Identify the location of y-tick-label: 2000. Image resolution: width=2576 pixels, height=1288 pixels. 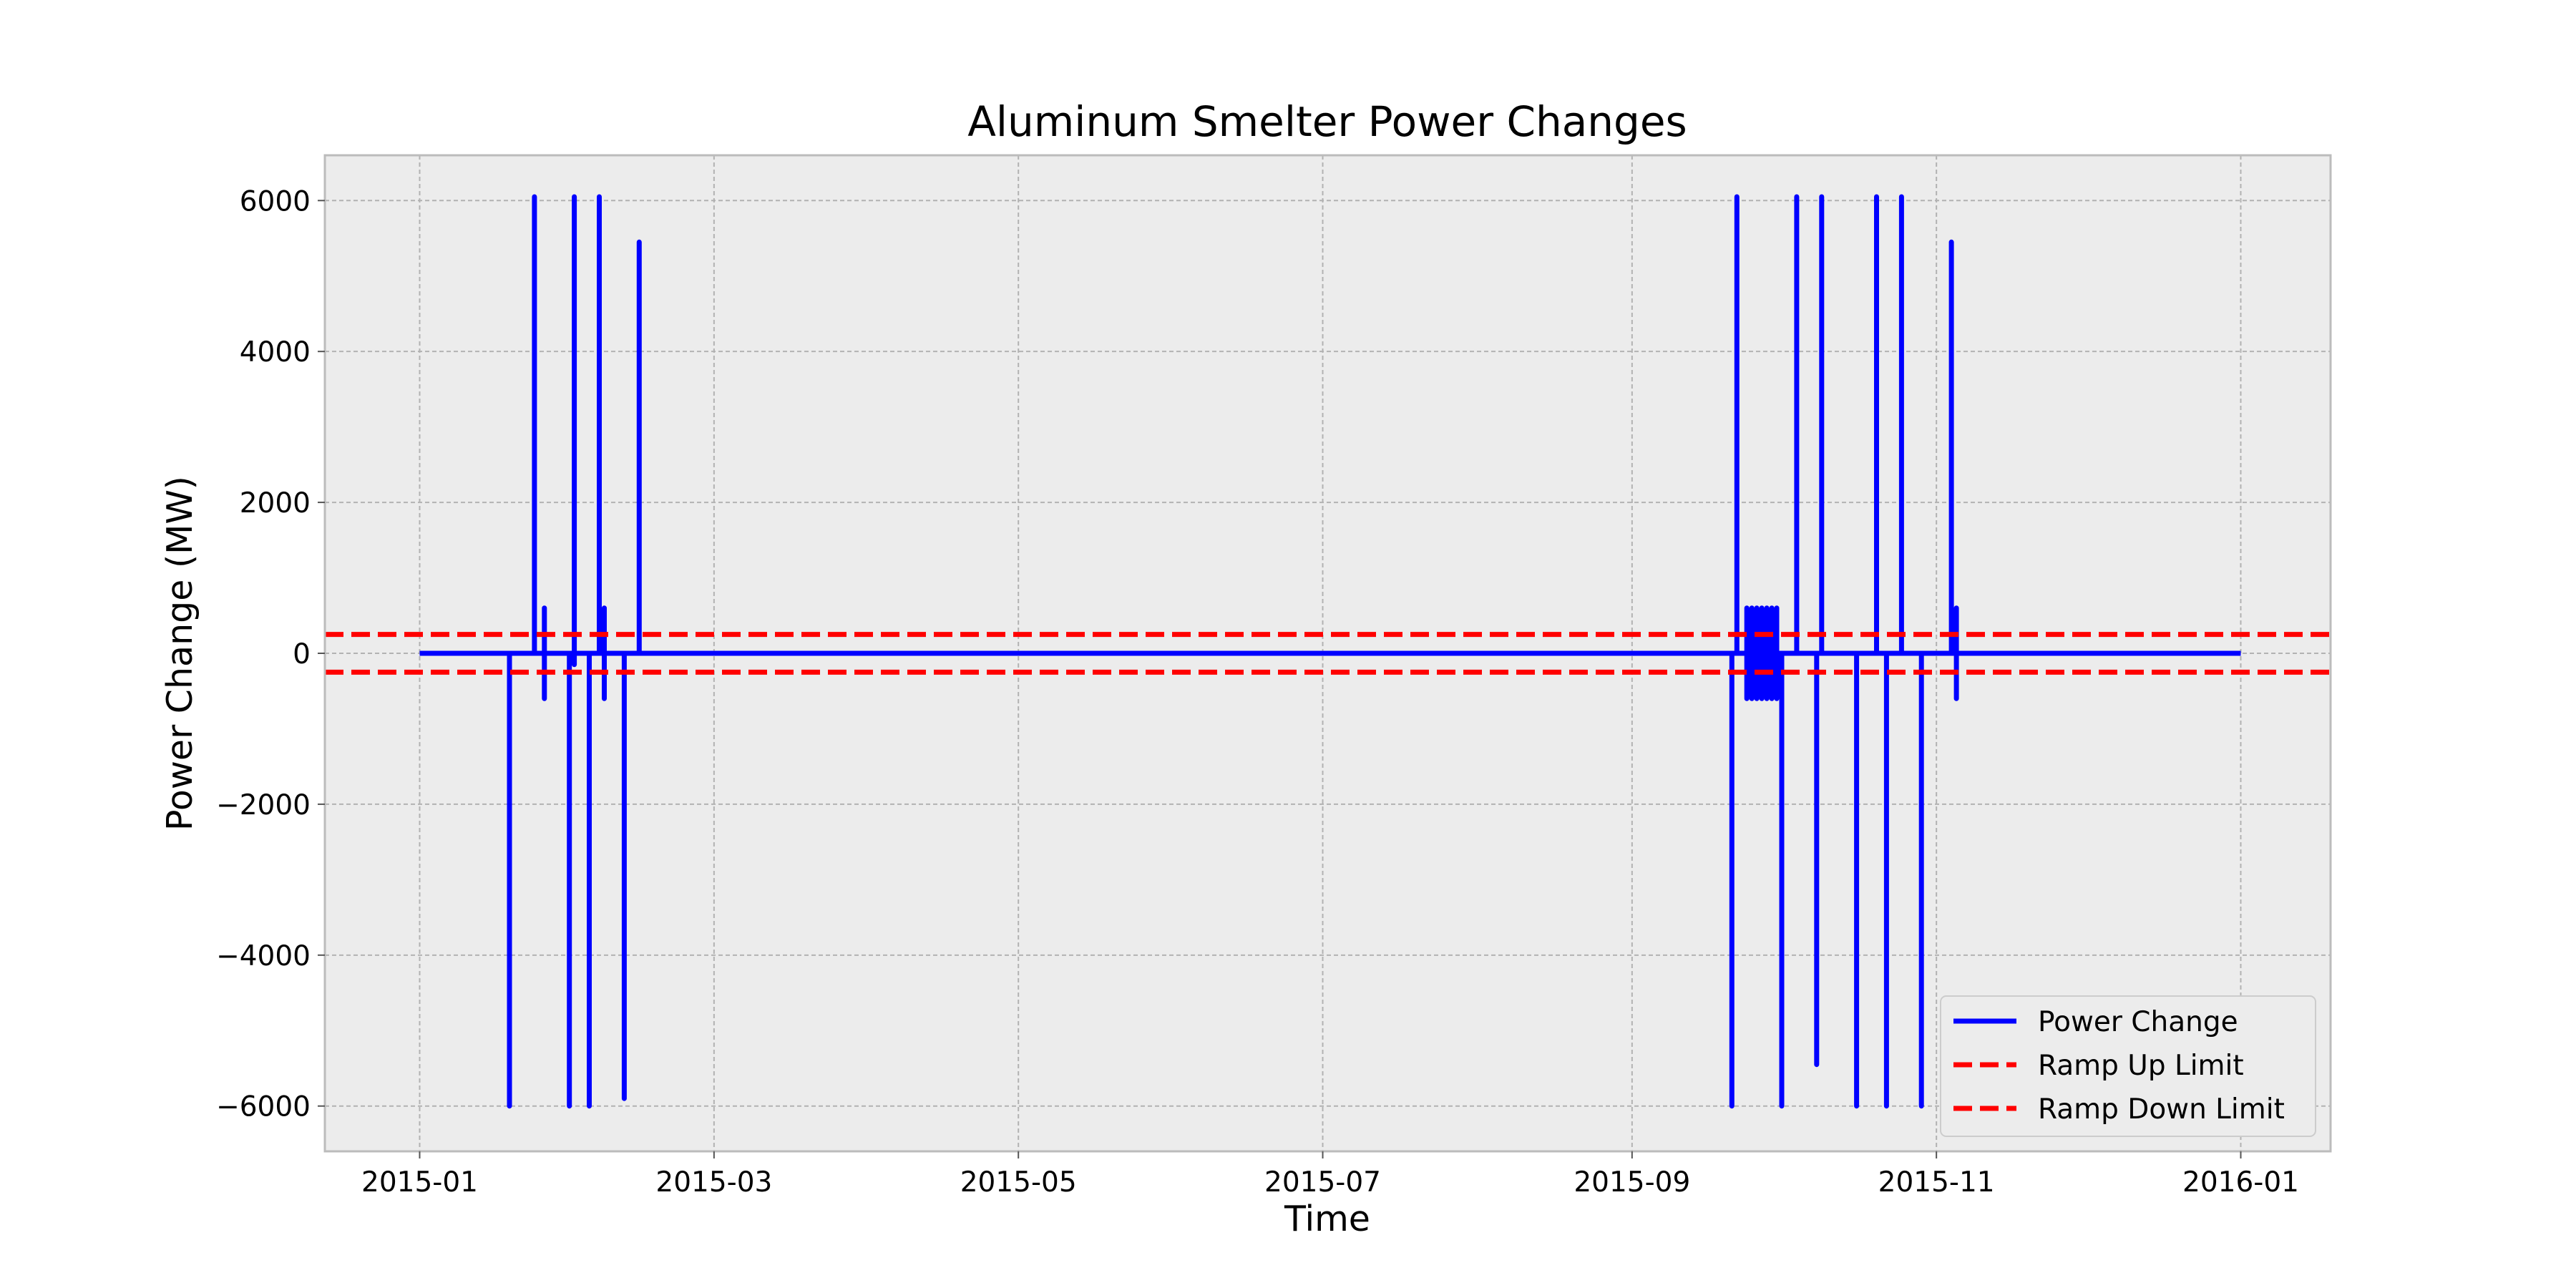
(275, 503).